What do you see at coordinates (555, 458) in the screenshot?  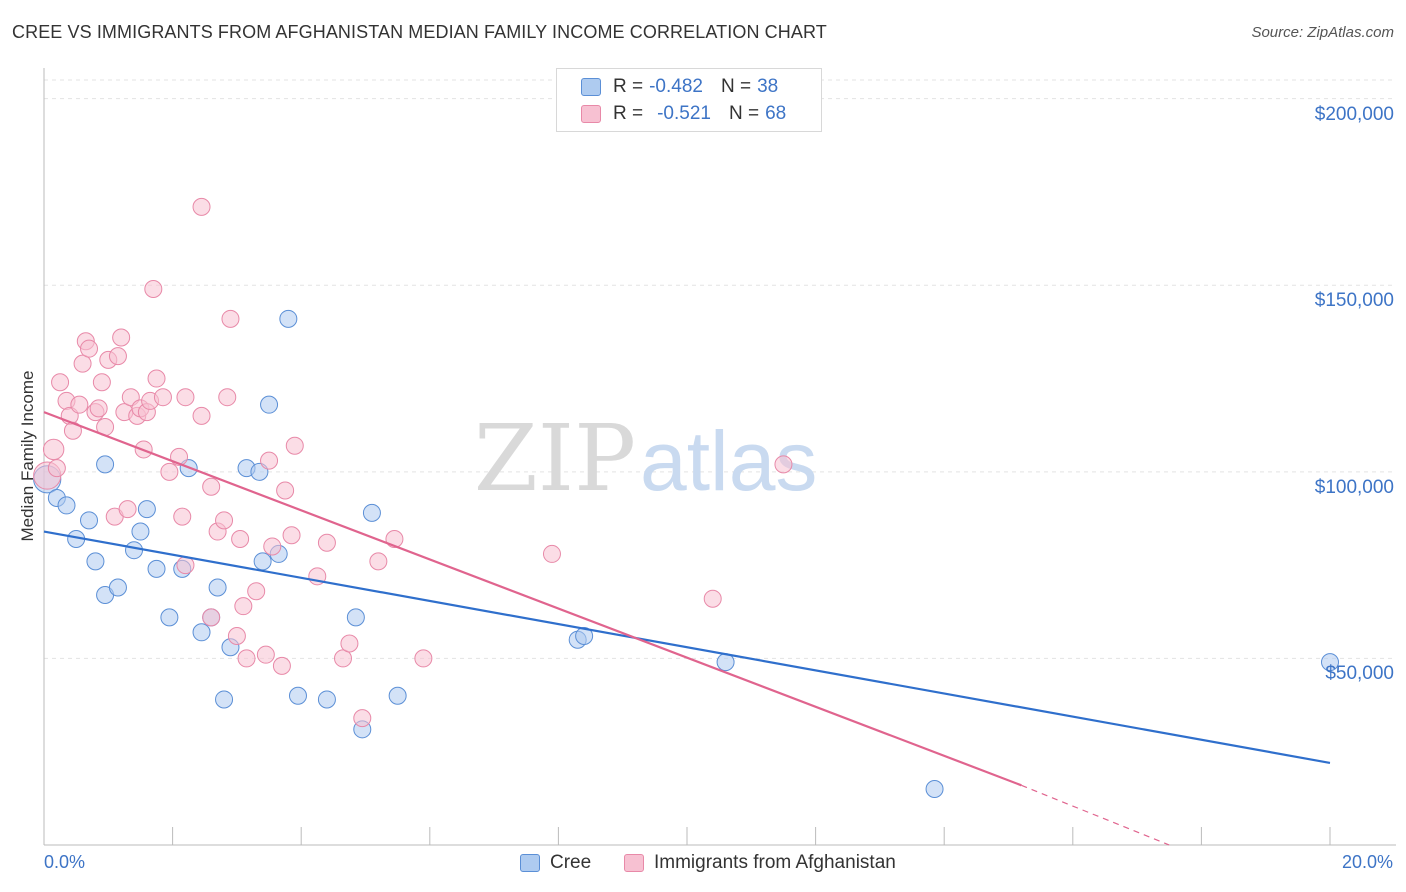 I see `watermark-zip: ZIP` at bounding box center [555, 458].